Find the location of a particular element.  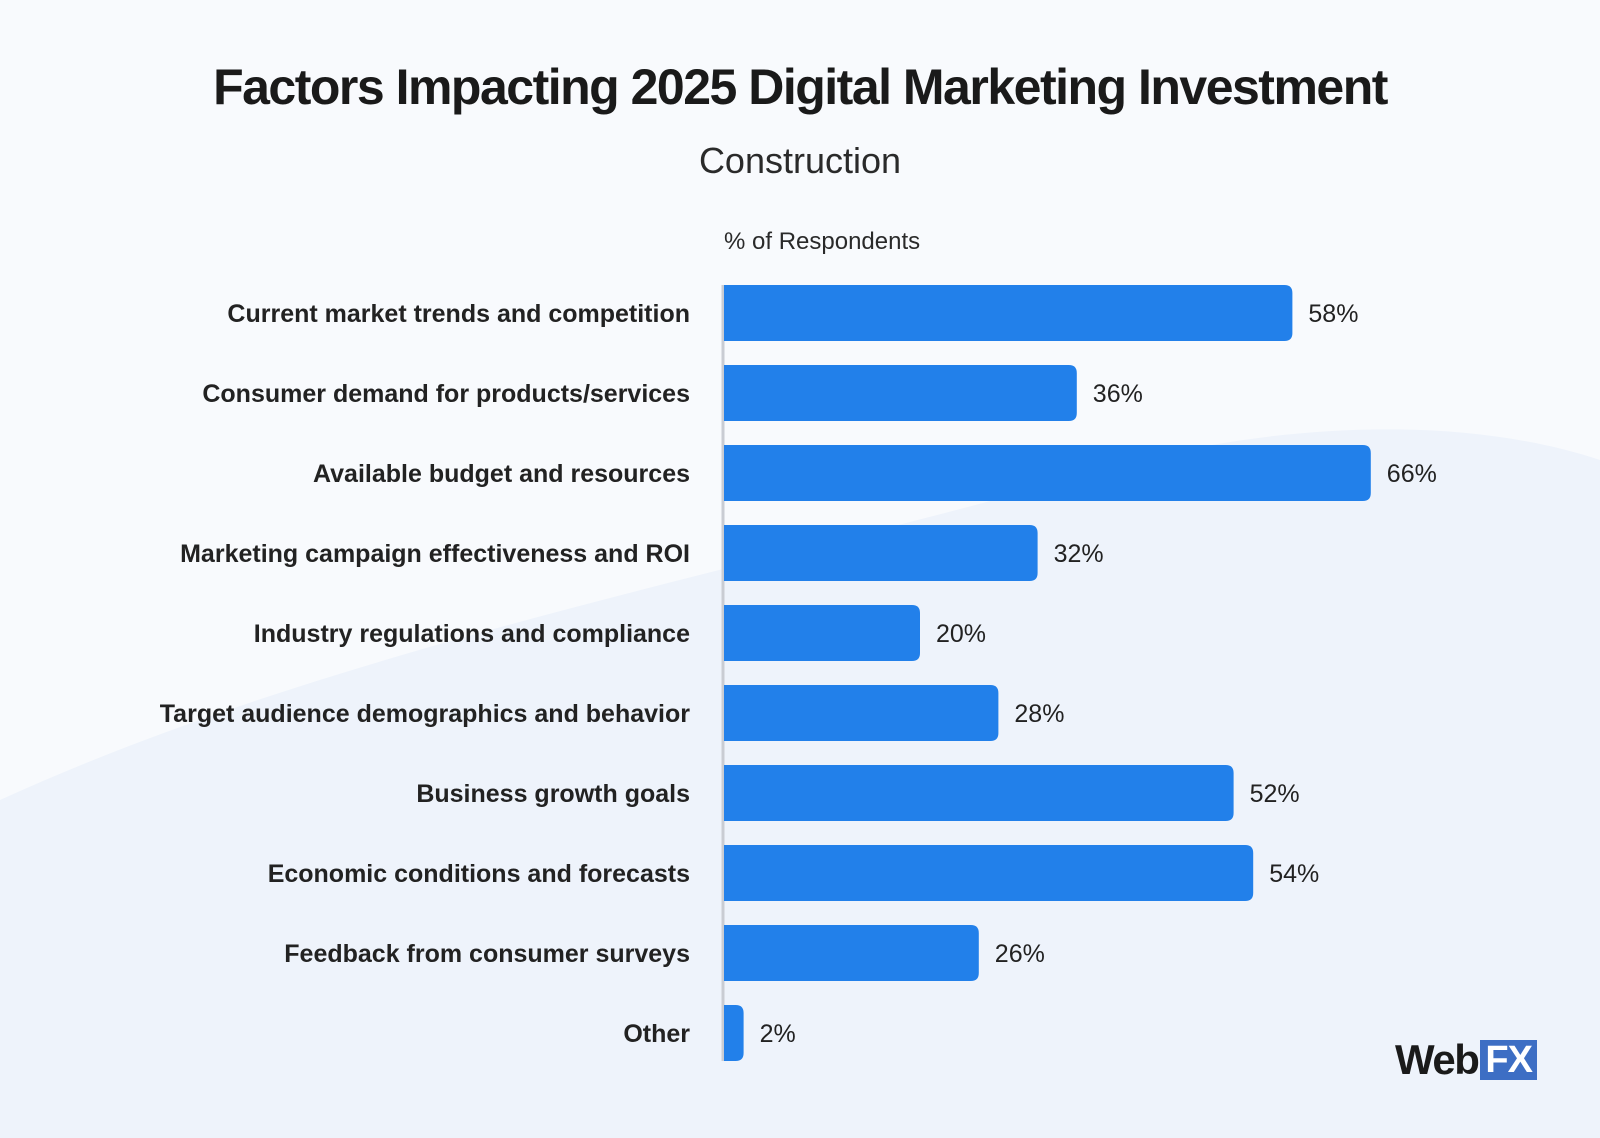

logo-web-text: Web is located at coordinates (1437, 1059).